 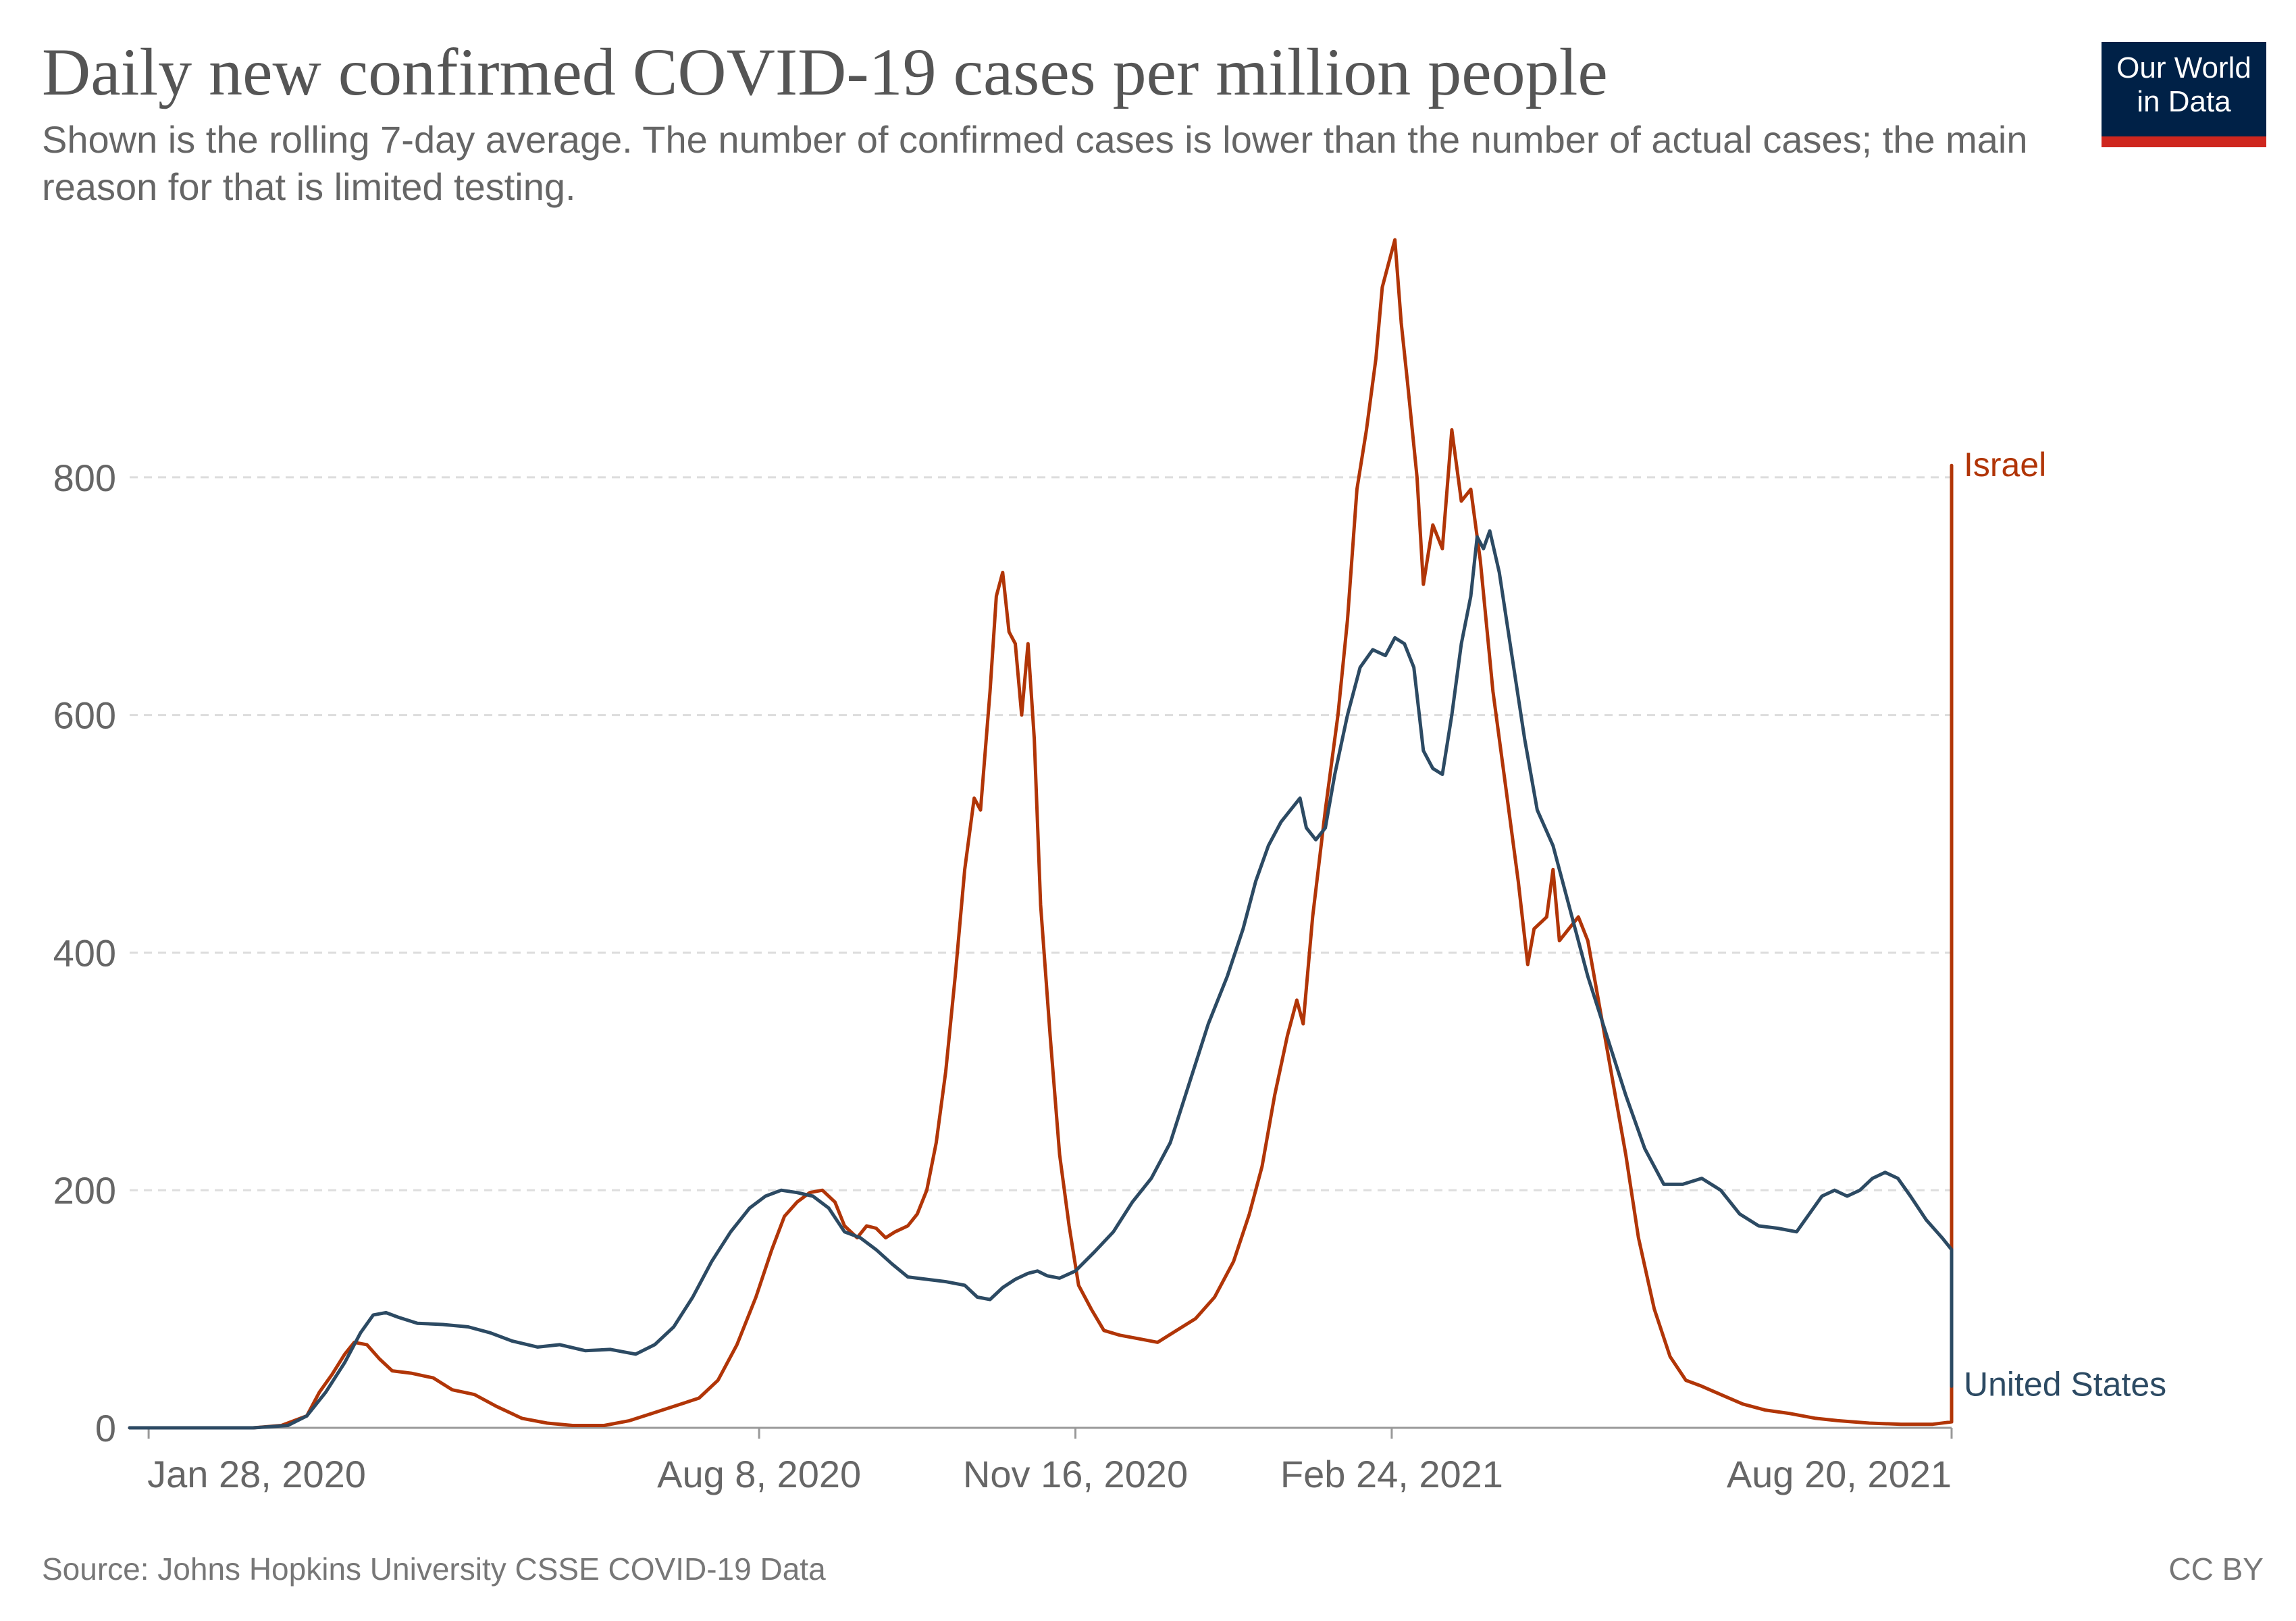 What do you see at coordinates (1075, 1474) in the screenshot?
I see `x-tick-label: Nov 16, 2020` at bounding box center [1075, 1474].